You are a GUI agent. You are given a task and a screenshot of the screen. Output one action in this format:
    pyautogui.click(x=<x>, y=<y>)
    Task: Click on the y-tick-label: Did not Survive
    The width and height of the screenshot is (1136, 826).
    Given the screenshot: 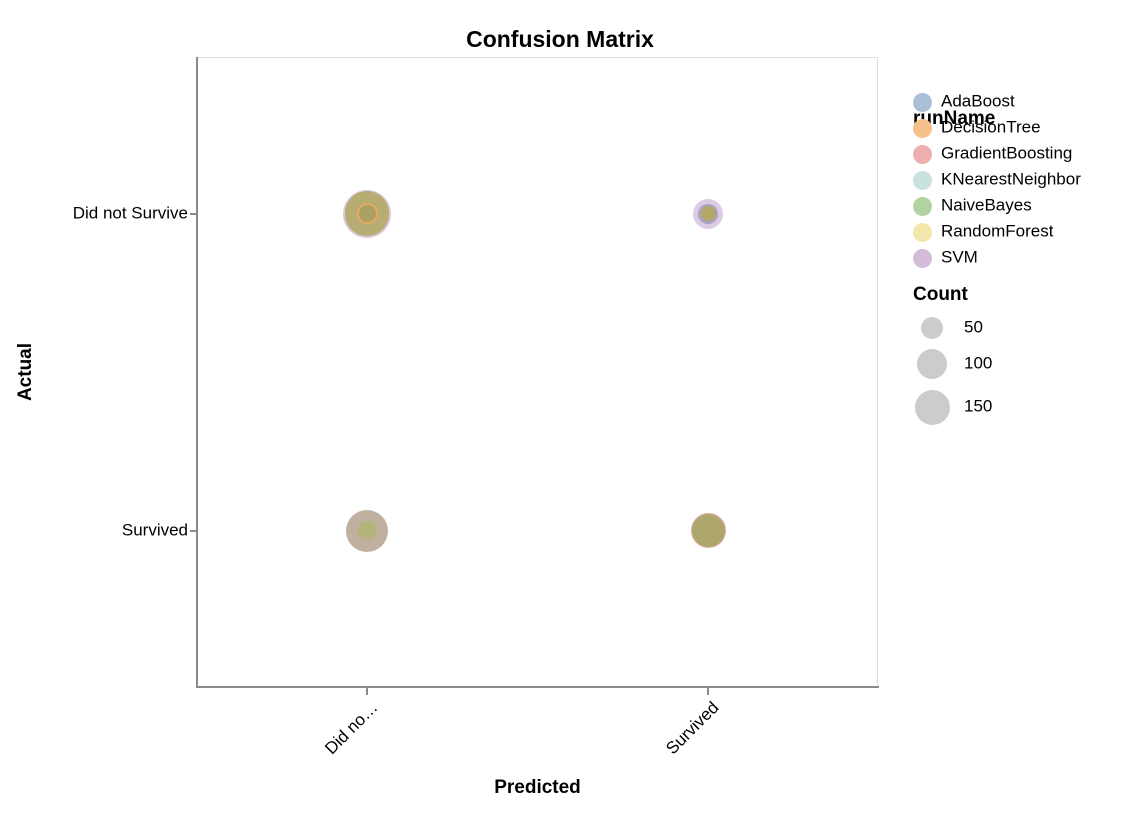 What is the action you would take?
    pyautogui.click(x=130, y=213)
    